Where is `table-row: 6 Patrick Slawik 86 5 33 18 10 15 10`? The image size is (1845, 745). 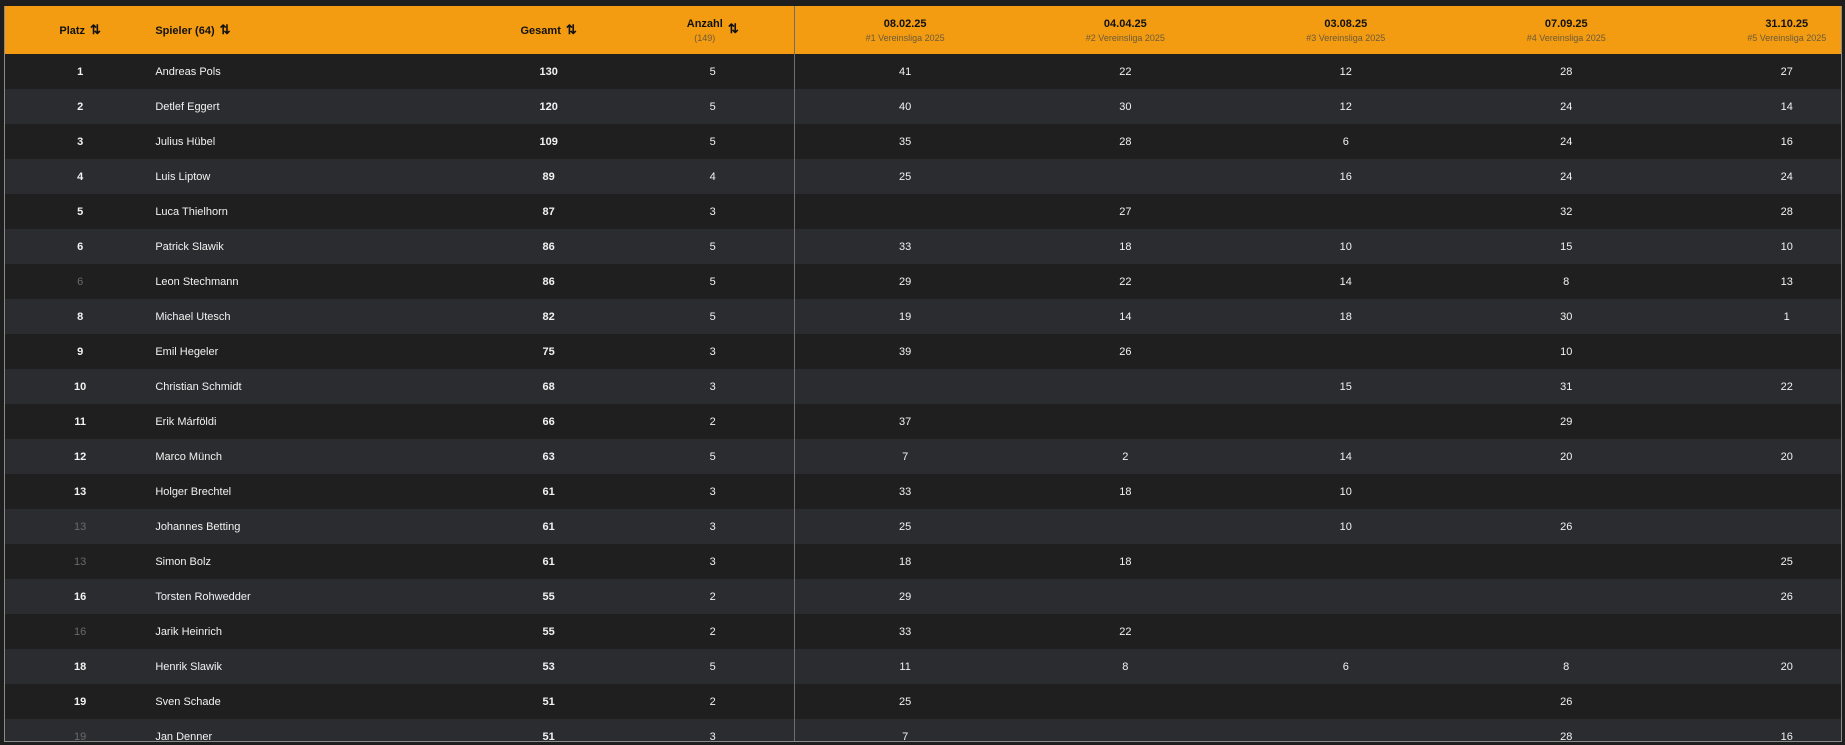
table-row: 6 Patrick Slawik 86 5 33 18 10 15 10 is located at coordinates (923, 246).